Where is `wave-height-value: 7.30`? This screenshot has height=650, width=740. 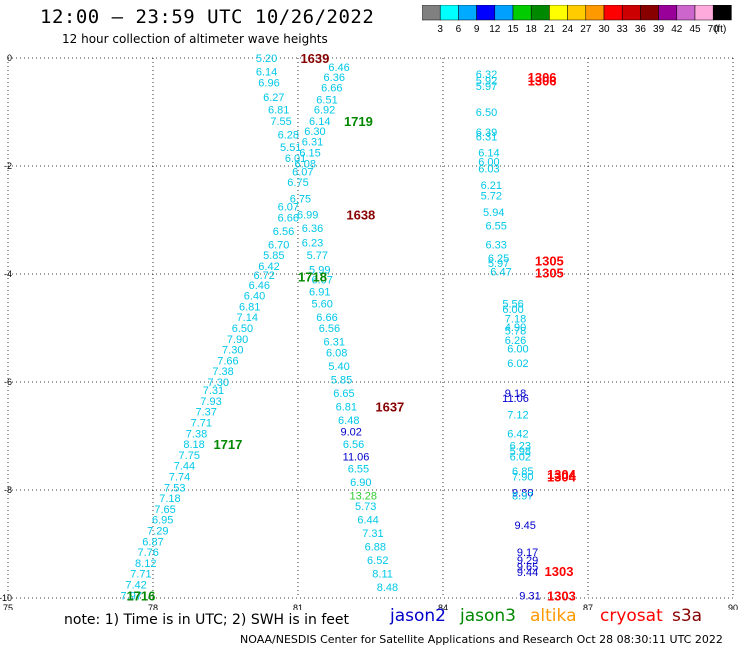 wave-height-value: 7.30 is located at coordinates (218, 383).